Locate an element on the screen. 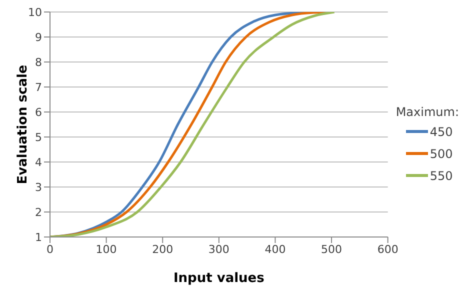  x-tick-label: 300 is located at coordinates (219, 249).